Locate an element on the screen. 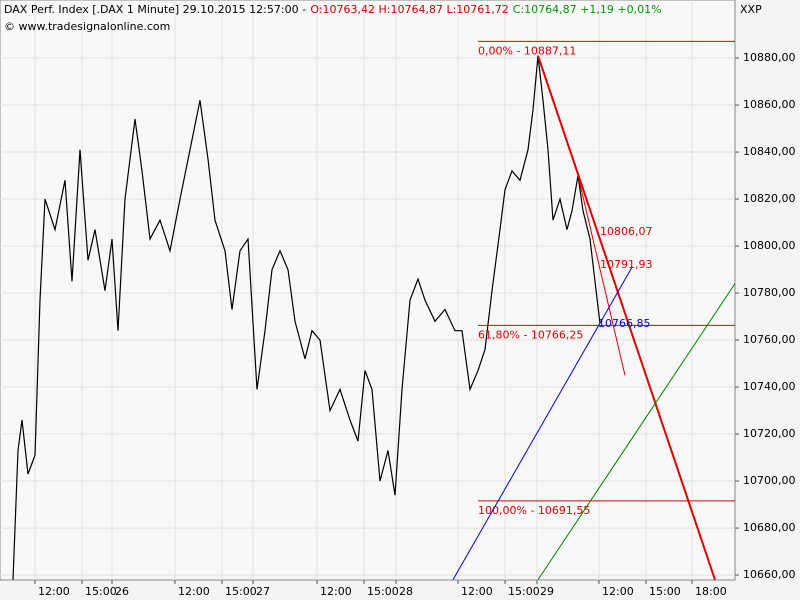  axis-label: XXP is located at coordinates (751, 9).